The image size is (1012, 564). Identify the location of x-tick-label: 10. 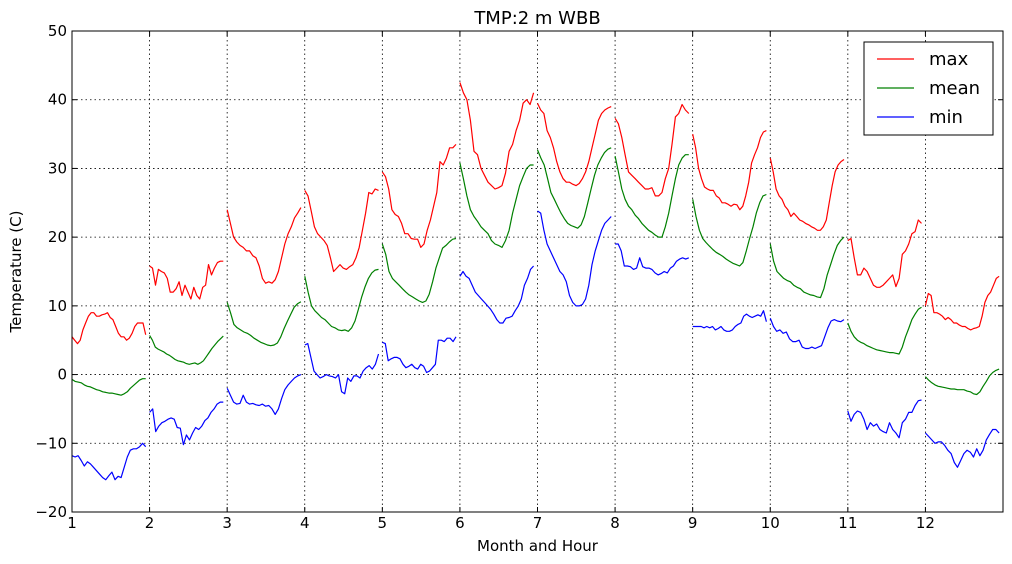
(770, 523).